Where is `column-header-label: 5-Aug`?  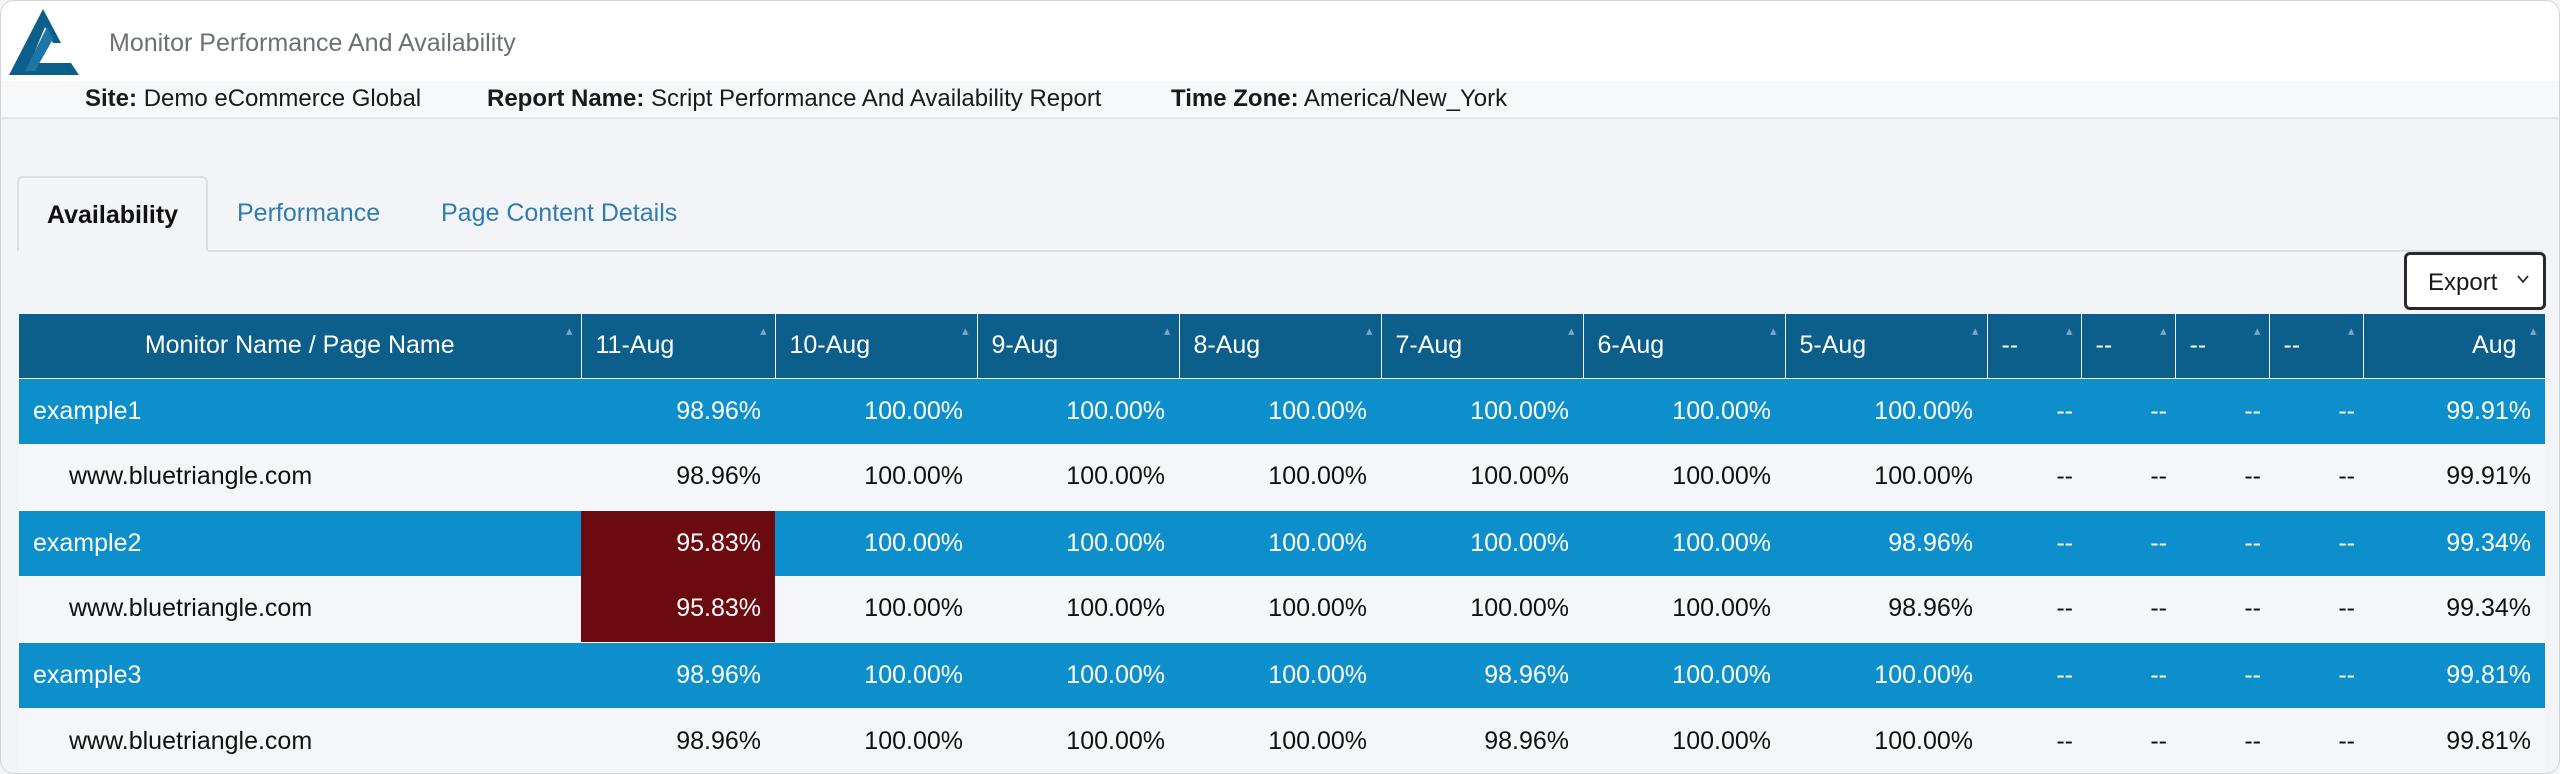
column-header-label: 5-Aug is located at coordinates (1833, 345).